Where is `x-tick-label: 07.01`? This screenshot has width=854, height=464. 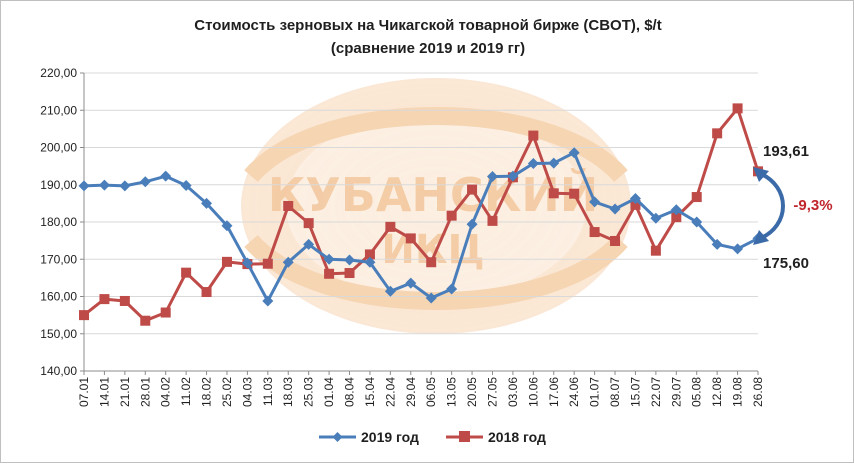
x-tick-label: 07.01 is located at coordinates (84, 392).